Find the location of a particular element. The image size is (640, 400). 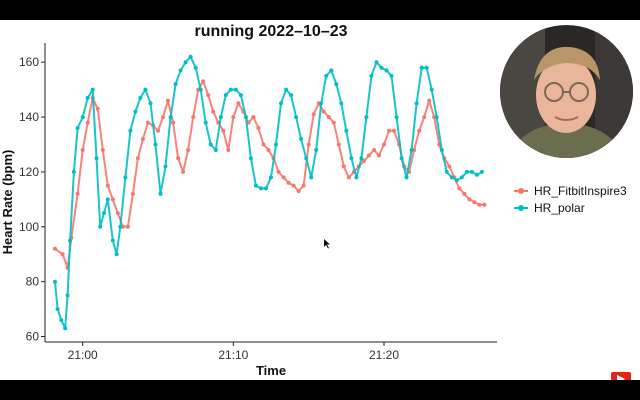

presenter-webcam is located at coordinates (566, 91).